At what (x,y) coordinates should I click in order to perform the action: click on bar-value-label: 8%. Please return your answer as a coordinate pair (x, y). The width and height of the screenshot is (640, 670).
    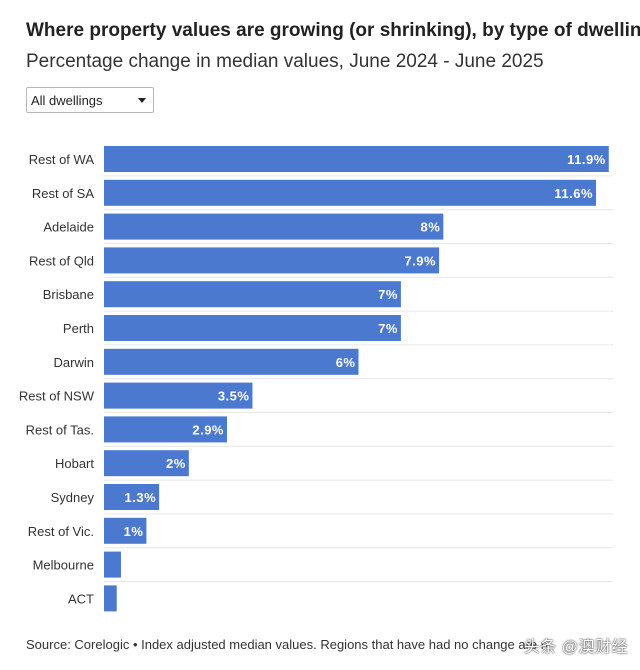
    Looking at the image, I should click on (431, 227).